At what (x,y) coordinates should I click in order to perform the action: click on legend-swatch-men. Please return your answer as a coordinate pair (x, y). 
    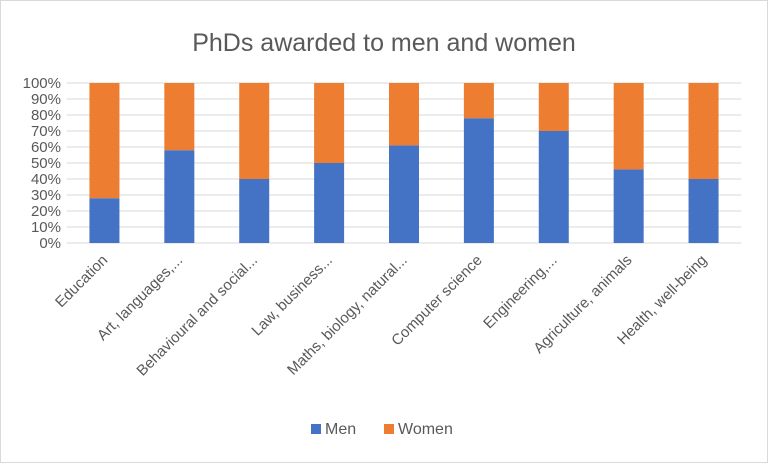
    Looking at the image, I should click on (316, 429).